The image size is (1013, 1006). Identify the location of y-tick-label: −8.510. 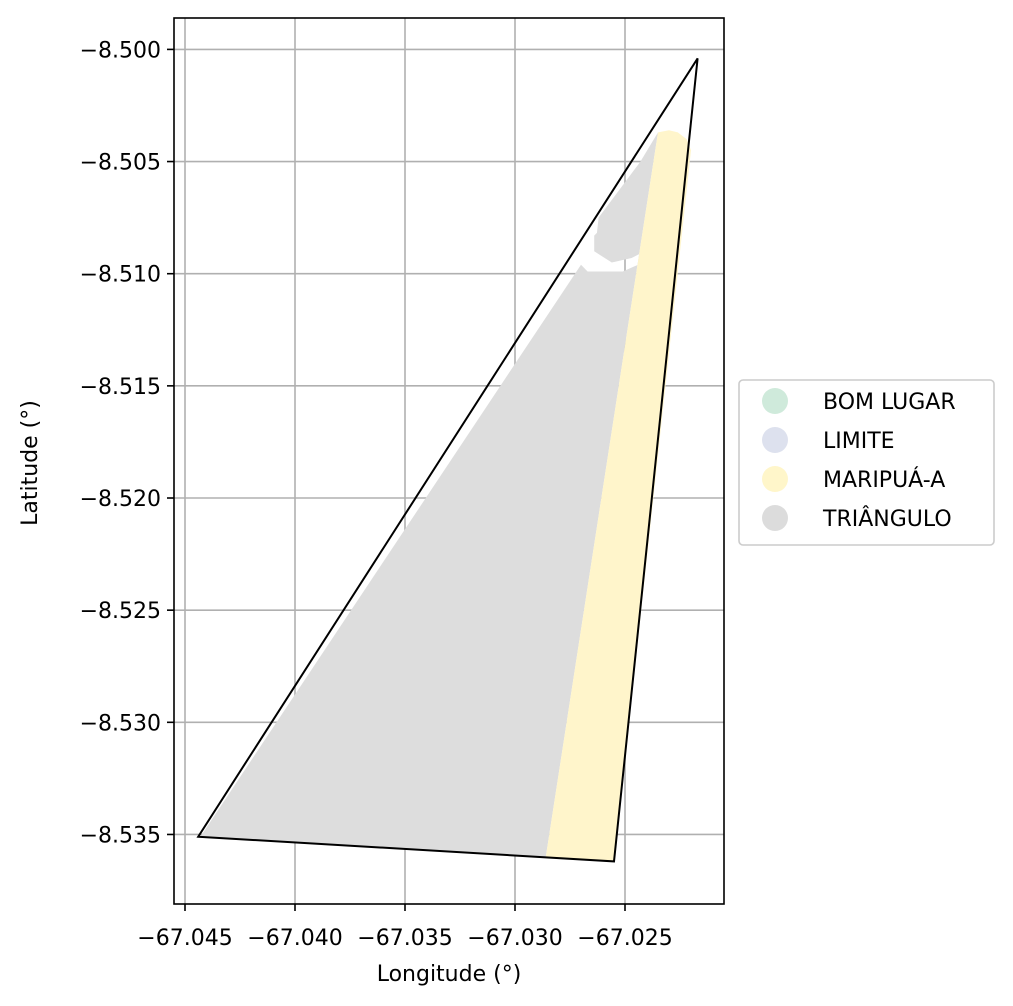
(120, 275).